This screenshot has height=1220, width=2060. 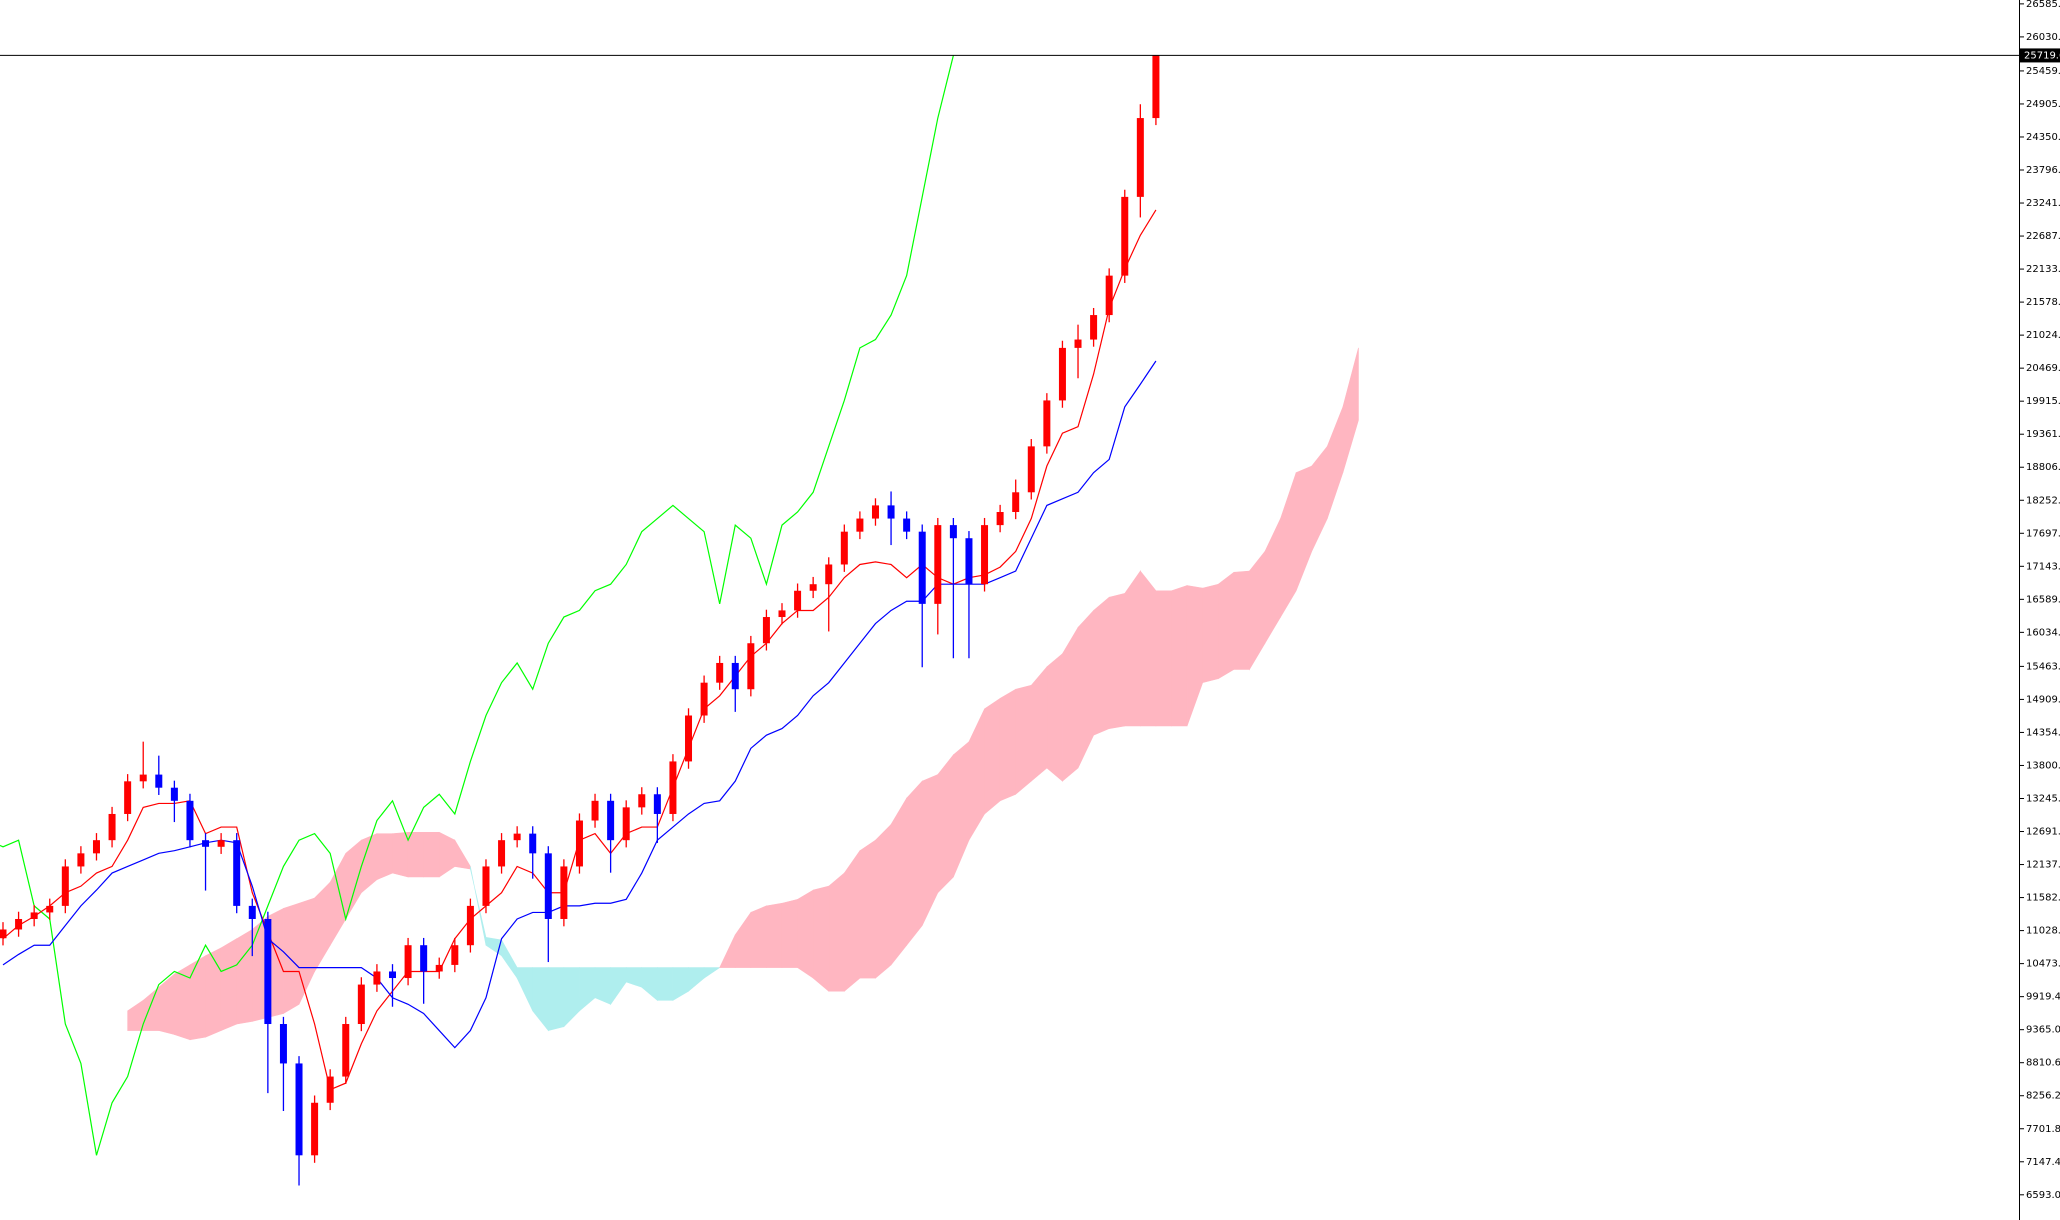 I want to click on y-tick-label: 16589.0, so click(x=2043, y=599).